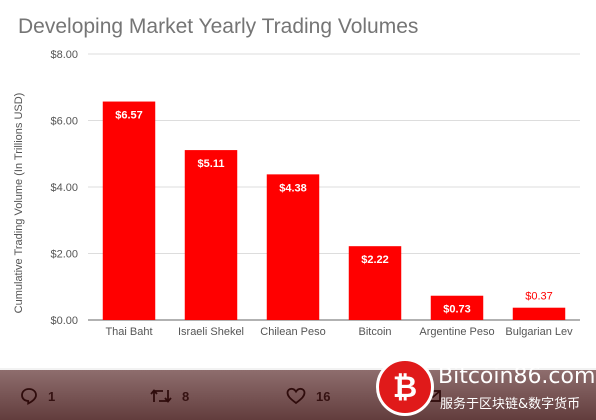 The height and width of the screenshot is (420, 596). I want to click on x-tick-label: Bitcoin, so click(374, 332).